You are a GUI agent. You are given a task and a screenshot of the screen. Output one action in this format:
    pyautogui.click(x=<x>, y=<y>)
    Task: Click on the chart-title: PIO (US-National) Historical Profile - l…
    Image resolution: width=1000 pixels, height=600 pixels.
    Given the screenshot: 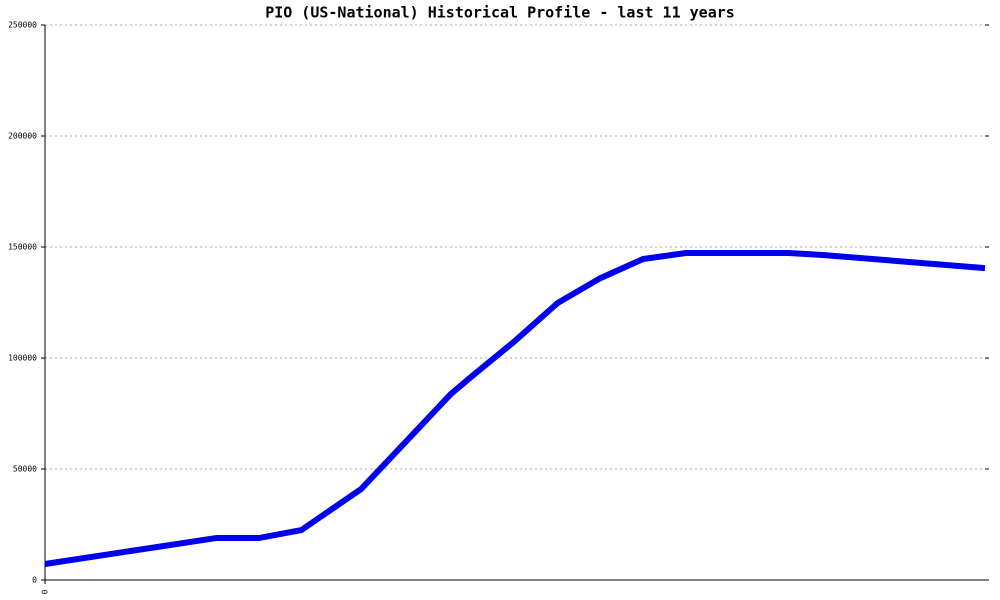 What is the action you would take?
    pyautogui.click(x=500, y=13)
    